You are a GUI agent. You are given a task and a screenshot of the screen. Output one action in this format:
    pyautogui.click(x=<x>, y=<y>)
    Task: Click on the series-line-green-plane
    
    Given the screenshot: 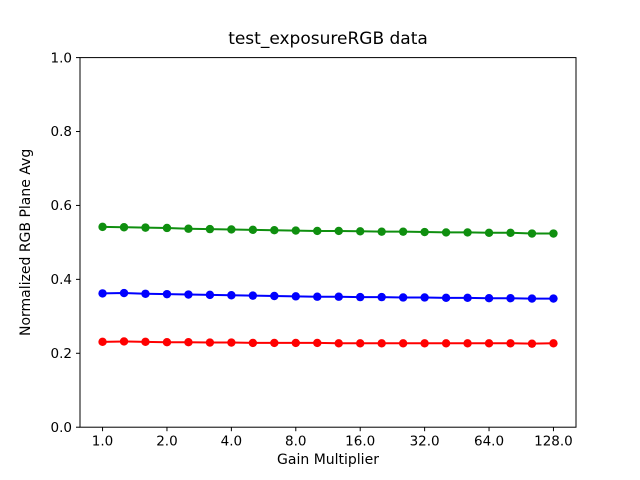 What is the action you would take?
    pyautogui.click(x=328, y=230)
    